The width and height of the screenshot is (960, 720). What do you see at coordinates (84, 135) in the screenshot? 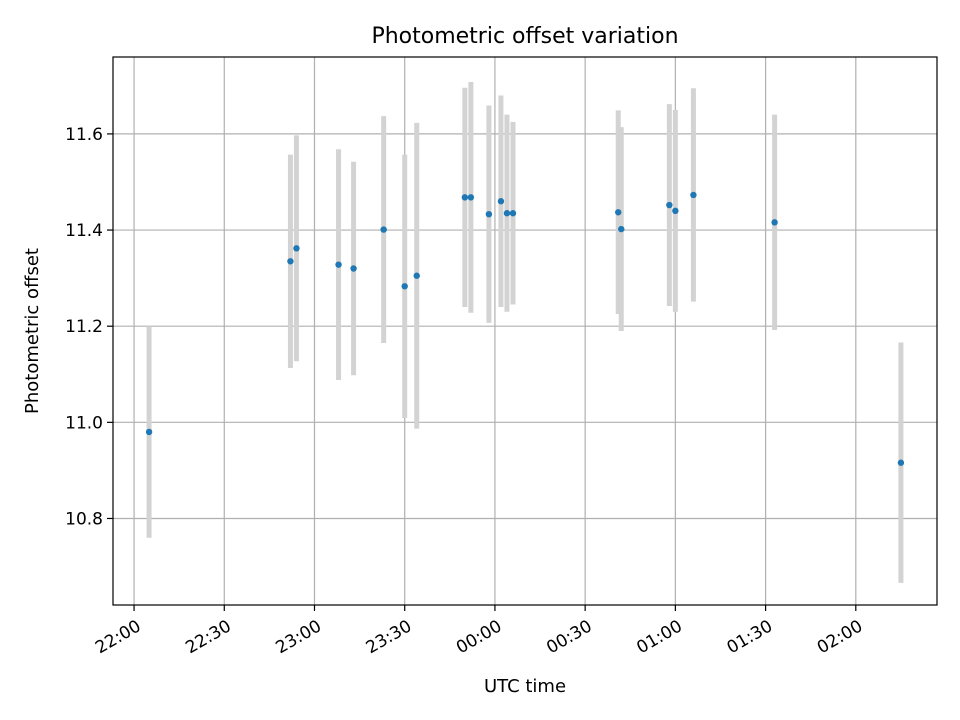
I see `y-tick-label: 11.6` at bounding box center [84, 135].